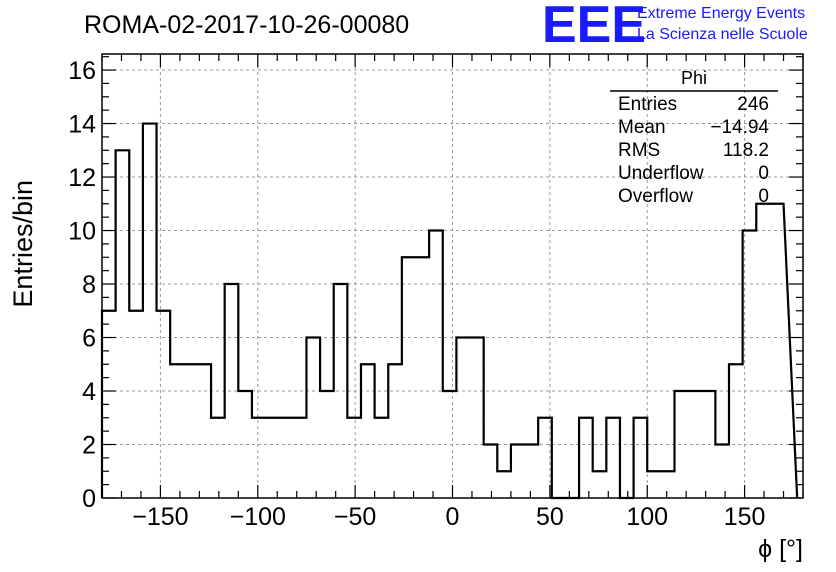 The height and width of the screenshot is (572, 836). What do you see at coordinates (89, 499) in the screenshot?
I see `y-tick-label: 0` at bounding box center [89, 499].